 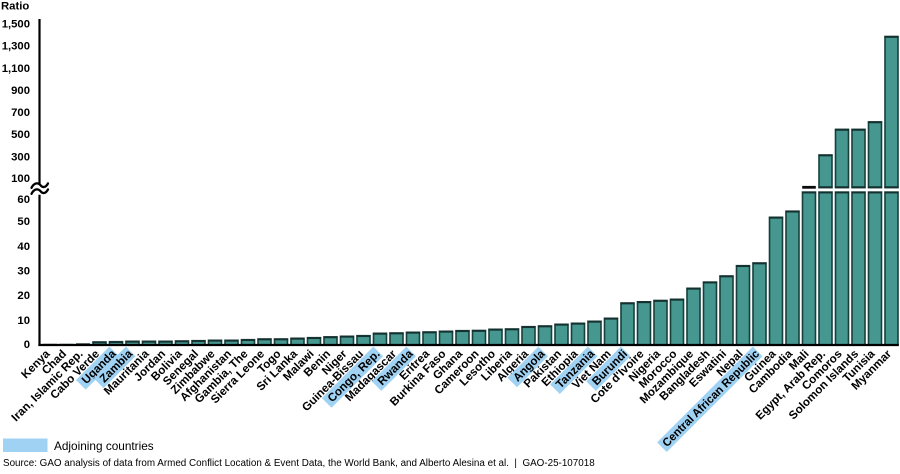 What do you see at coordinates (23, 272) in the screenshot?
I see `svg-text: 30` at bounding box center [23, 272].